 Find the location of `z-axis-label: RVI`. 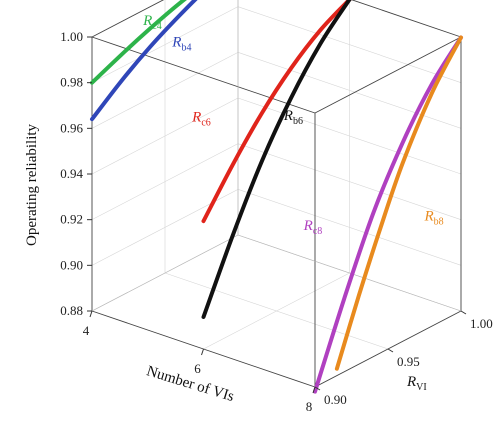

z-axis-label: RVI is located at coordinates (416, 383).